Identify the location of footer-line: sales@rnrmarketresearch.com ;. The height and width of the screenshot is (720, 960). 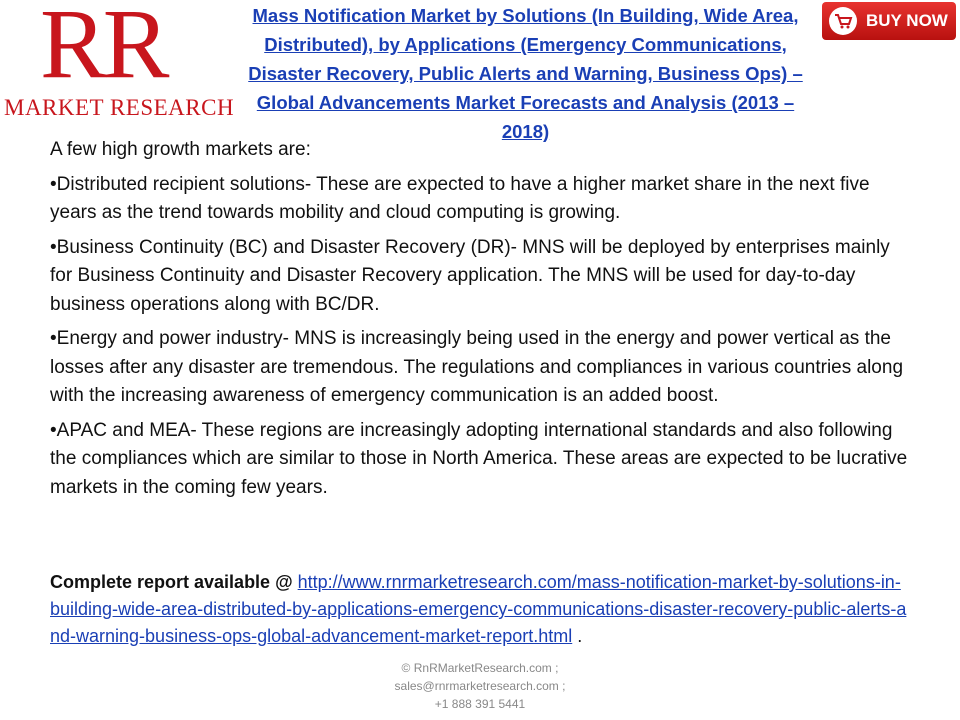
(480, 686).